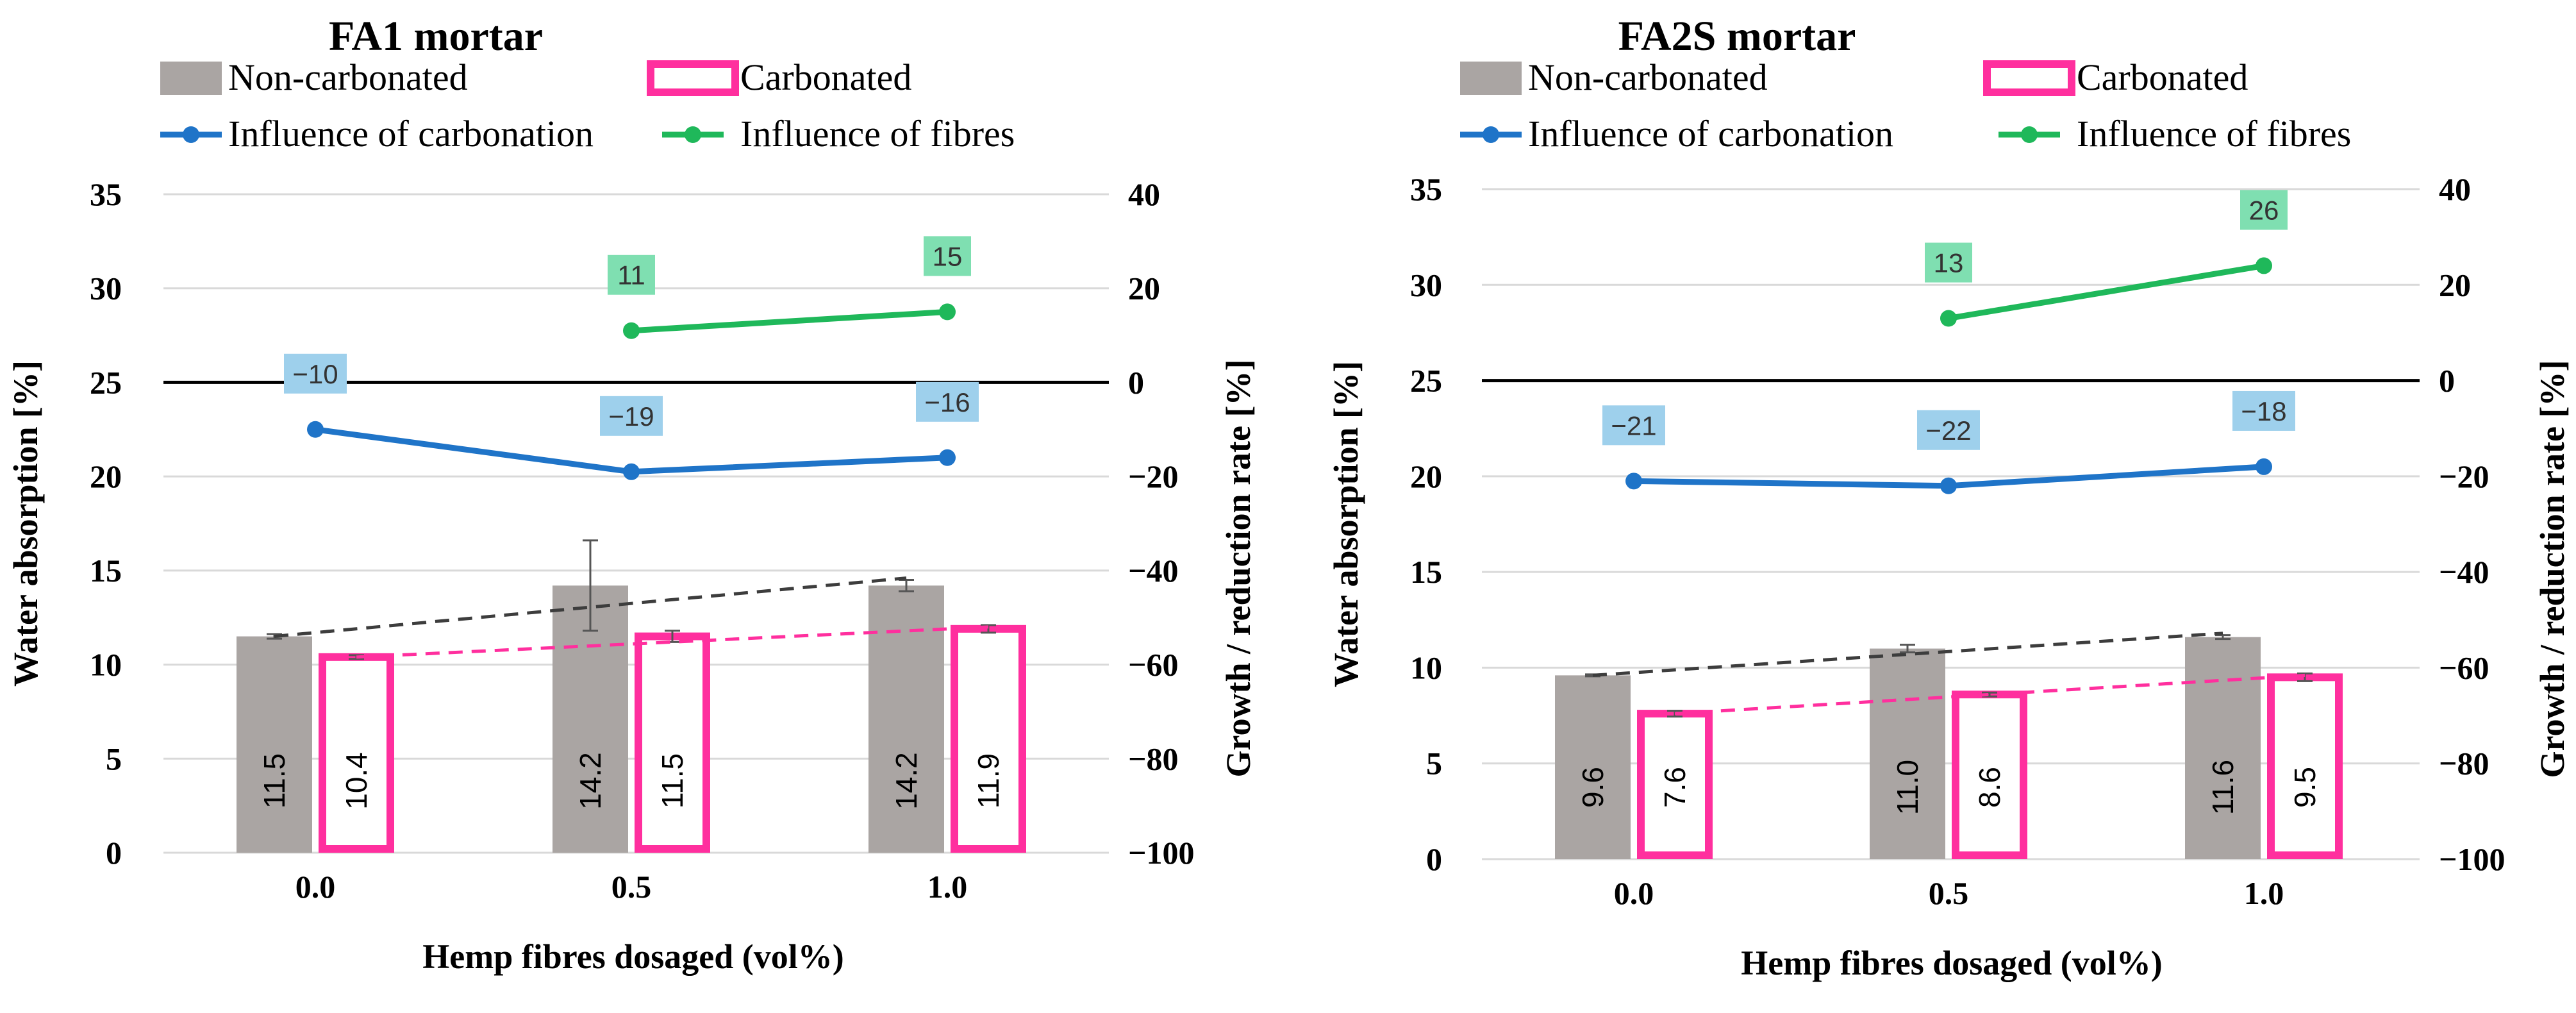  I want to click on legend-marker-influence-fibres, so click(693, 134).